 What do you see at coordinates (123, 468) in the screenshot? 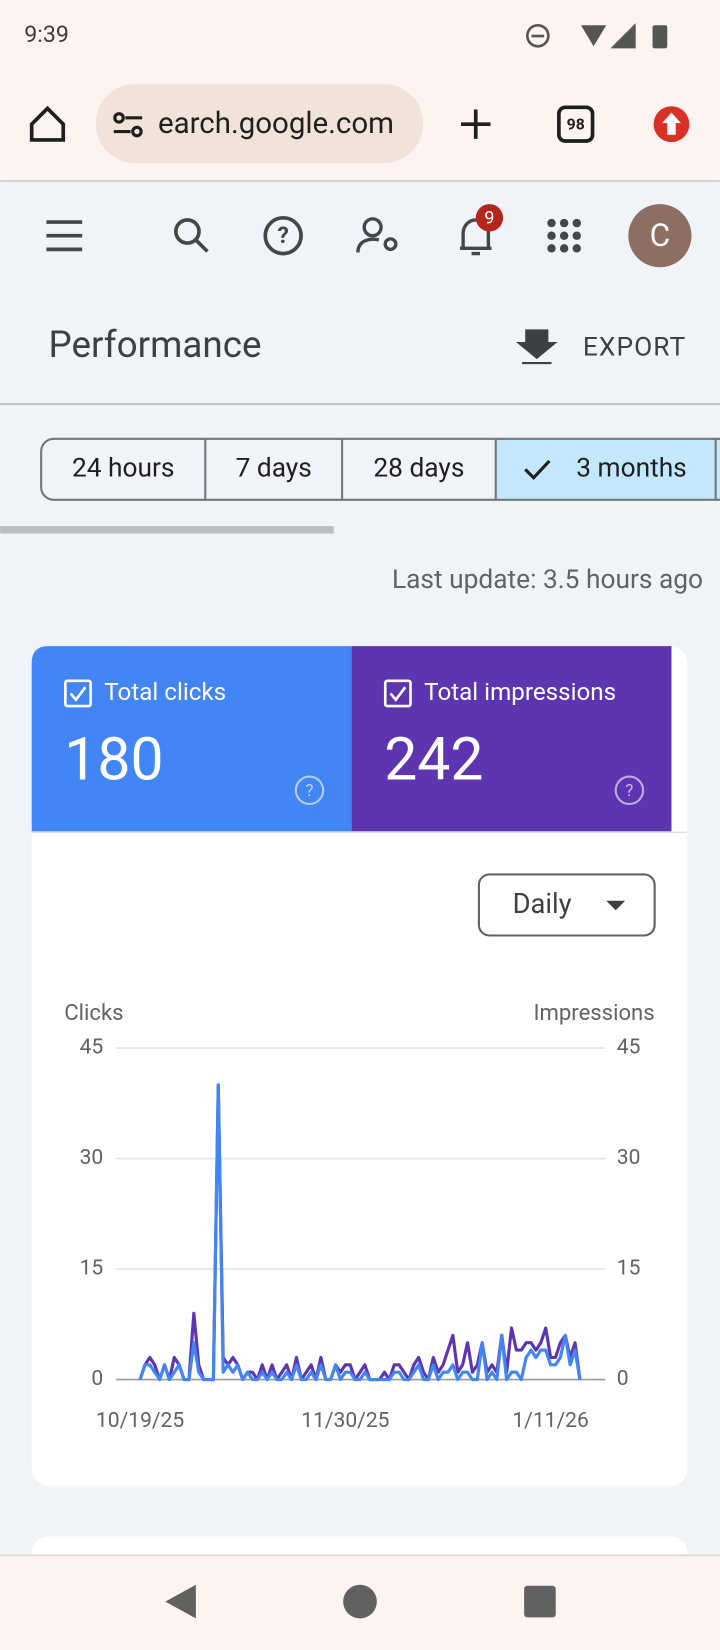
I see `range-chip: 24 hours` at bounding box center [123, 468].